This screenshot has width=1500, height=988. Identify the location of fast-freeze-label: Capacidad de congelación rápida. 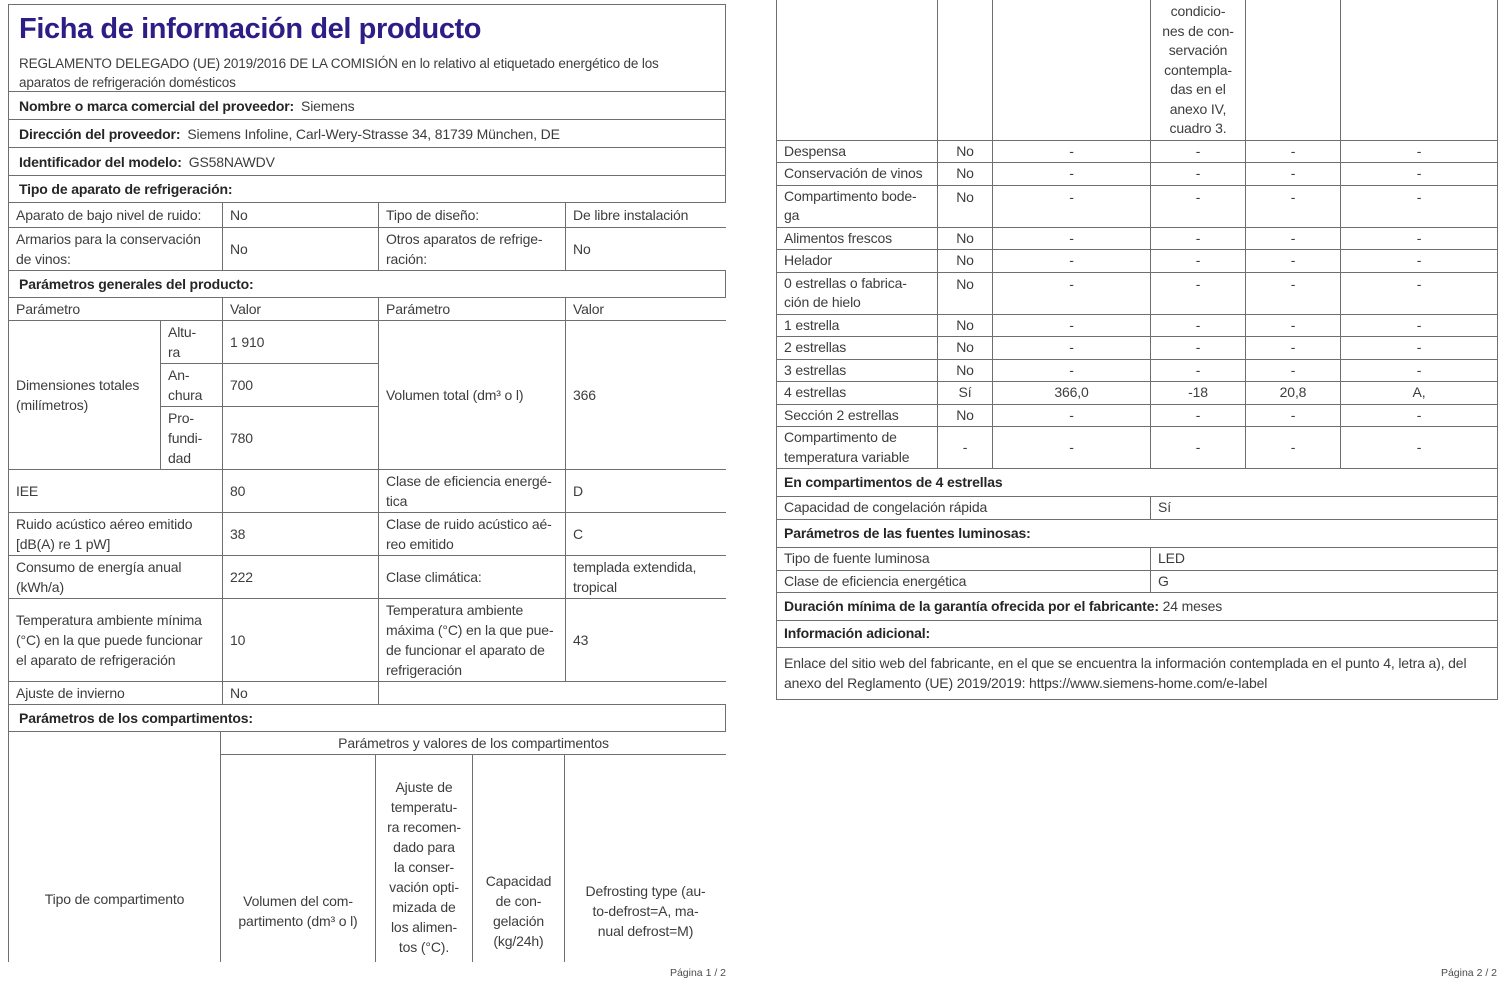
(963, 508).